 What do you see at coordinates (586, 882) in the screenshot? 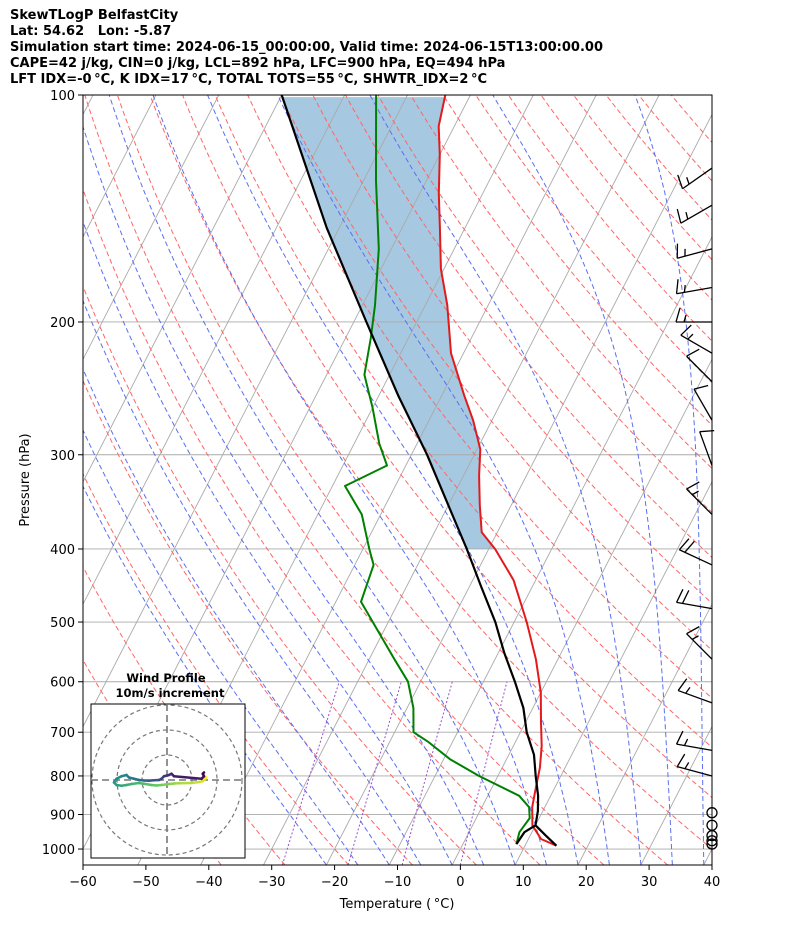
I see `x-tick-label: 20` at bounding box center [586, 882].